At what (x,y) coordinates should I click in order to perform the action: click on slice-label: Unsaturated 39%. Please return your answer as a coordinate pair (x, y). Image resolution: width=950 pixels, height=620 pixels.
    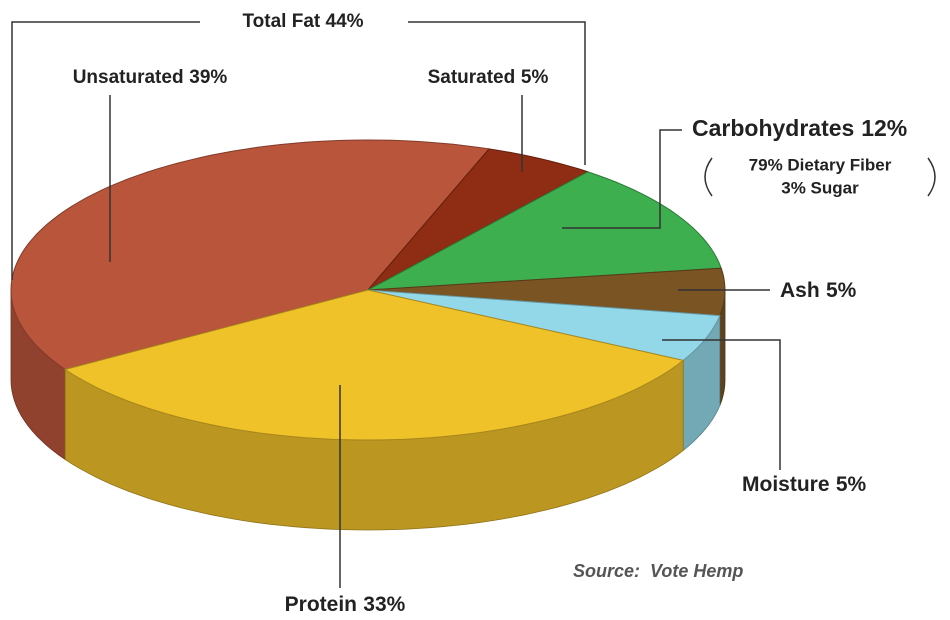
    Looking at the image, I should click on (150, 77).